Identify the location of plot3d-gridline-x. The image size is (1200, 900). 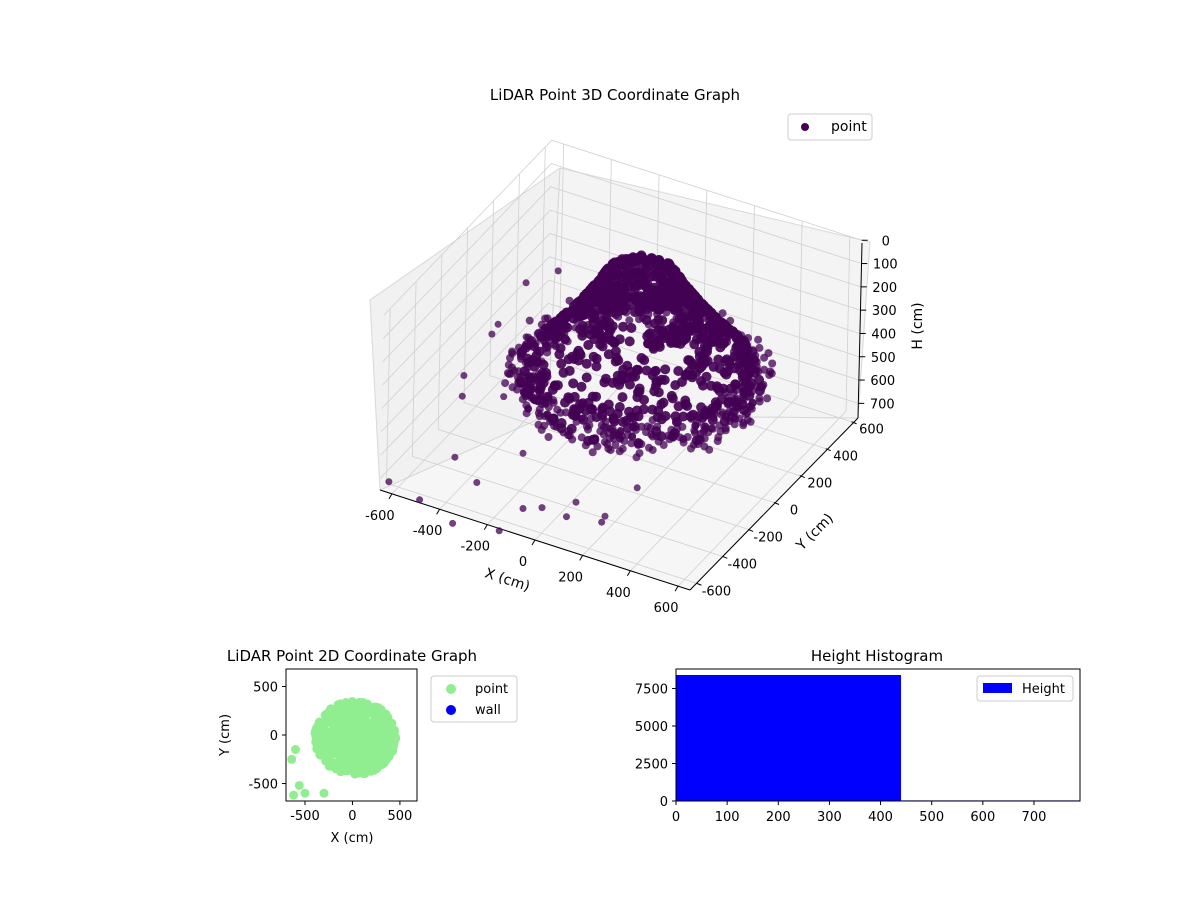
(716, 396).